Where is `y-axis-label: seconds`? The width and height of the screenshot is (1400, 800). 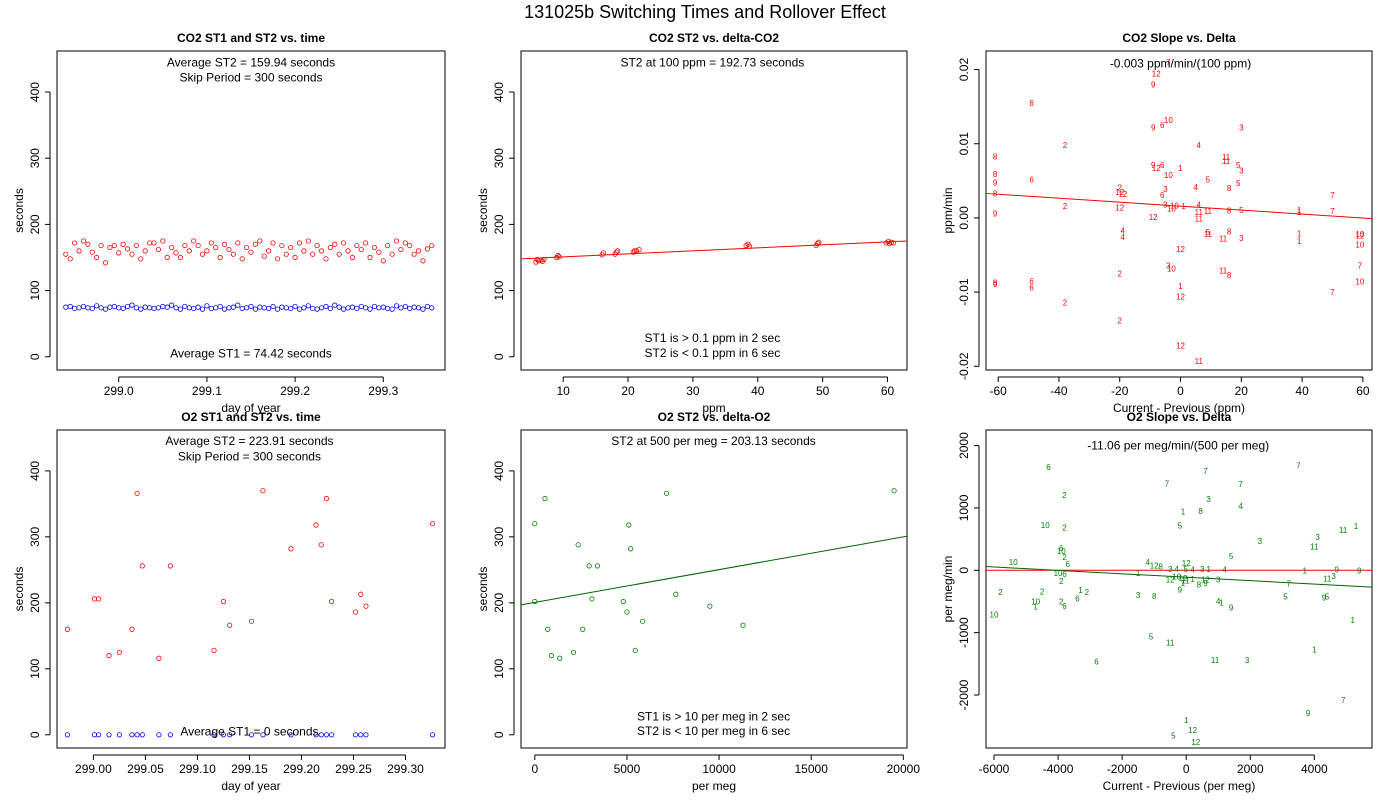 y-axis-label: seconds is located at coordinates (483, 210).